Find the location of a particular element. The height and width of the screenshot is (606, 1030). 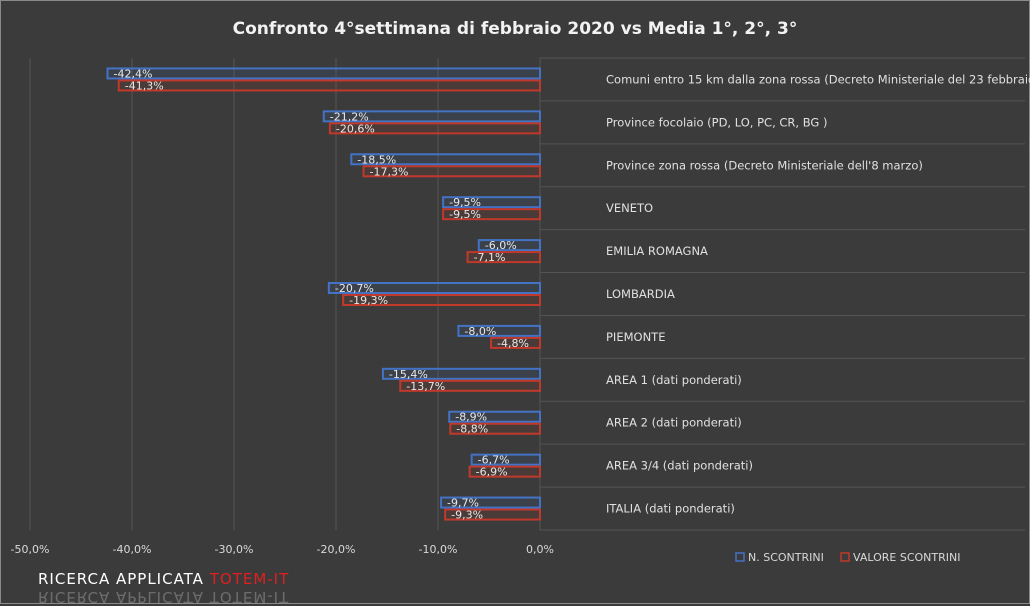

data-label: -8,0% is located at coordinates (480, 331).